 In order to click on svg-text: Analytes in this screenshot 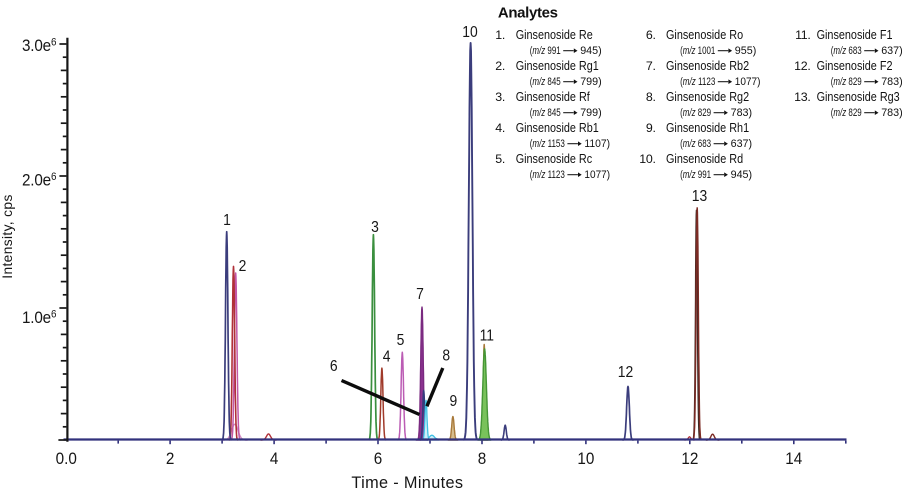, I will do `click(528, 13)`.